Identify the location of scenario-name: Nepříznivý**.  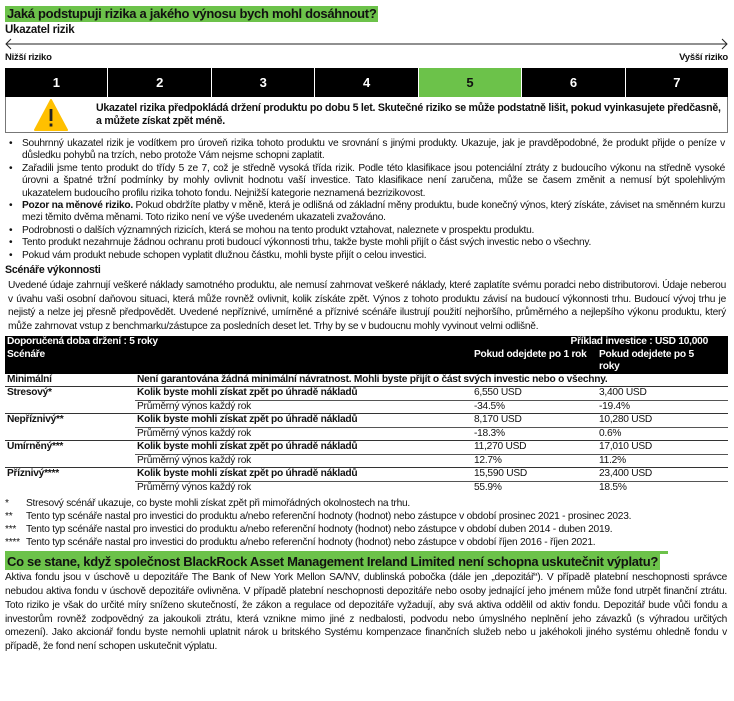
(70, 420).